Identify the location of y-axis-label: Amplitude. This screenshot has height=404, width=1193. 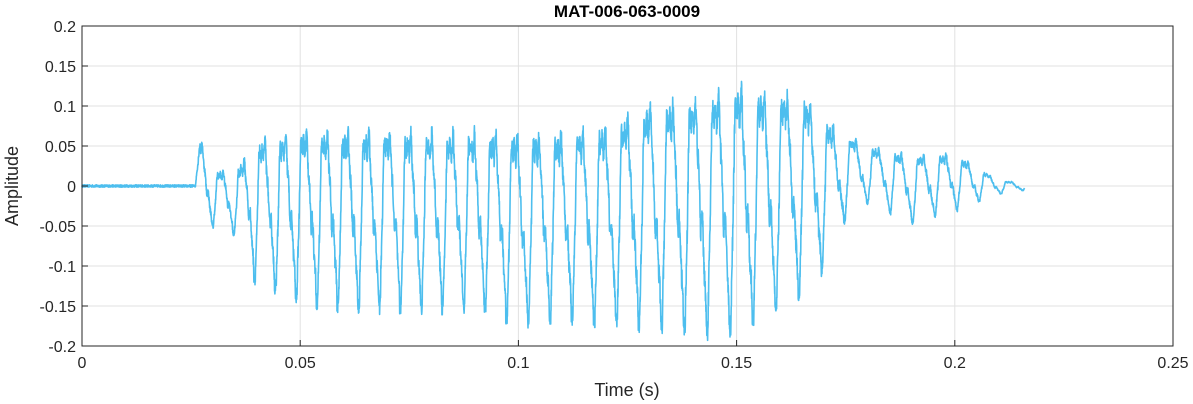
(12, 186).